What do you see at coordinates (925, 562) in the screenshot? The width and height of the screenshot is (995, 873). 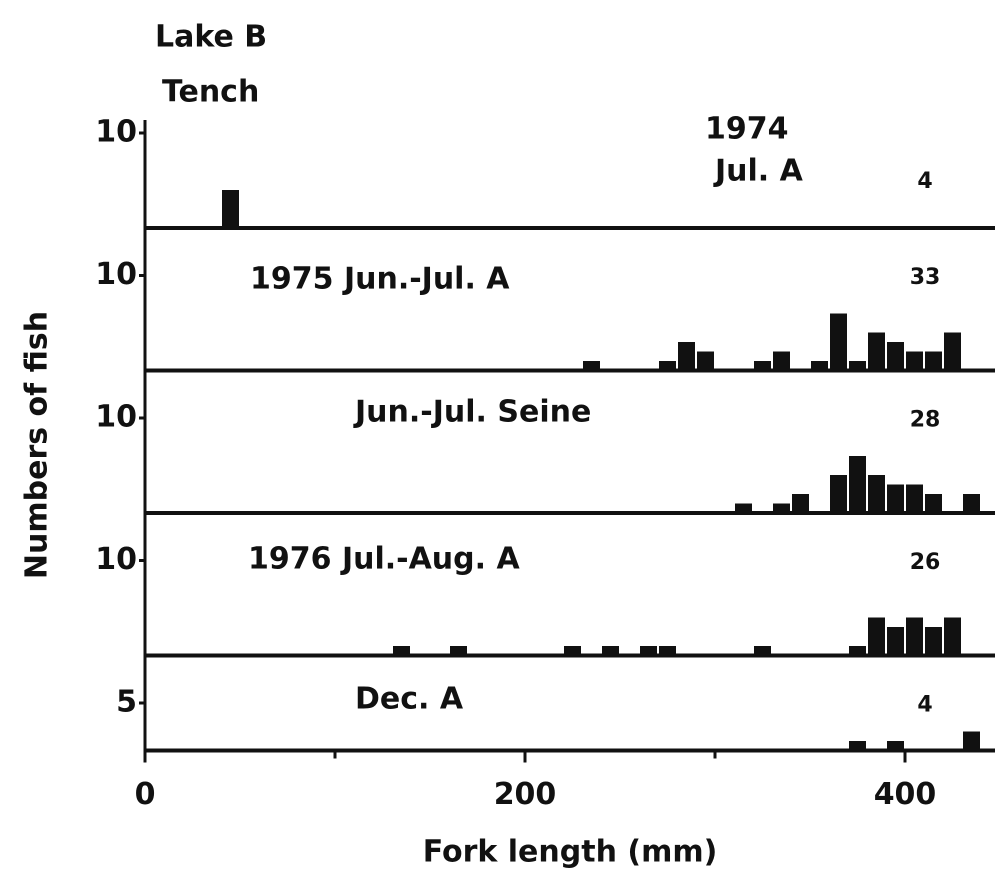 I see `sample-size: 26` at bounding box center [925, 562].